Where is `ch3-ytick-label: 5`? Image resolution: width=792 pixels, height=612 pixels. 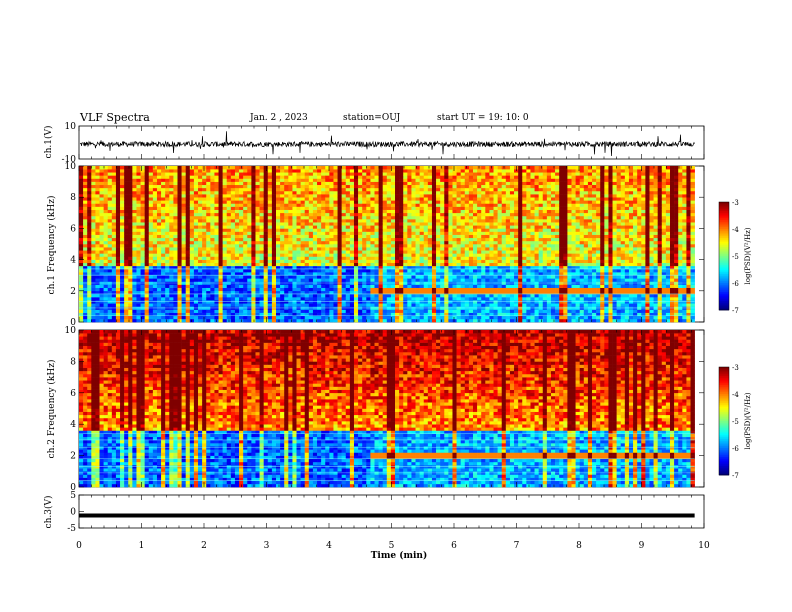
ch3-ytick-label: 5 is located at coordinates (73, 496).